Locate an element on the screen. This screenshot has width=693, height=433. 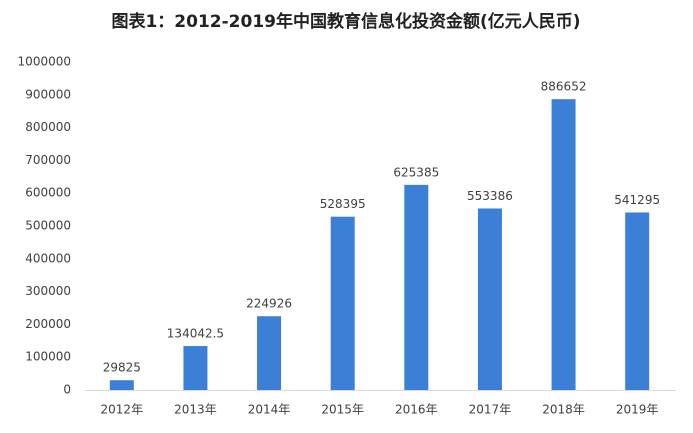
chart-title: 图表1：2012-2019年中国教育信息化投资金额(亿元人民币) is located at coordinates (345, 21).